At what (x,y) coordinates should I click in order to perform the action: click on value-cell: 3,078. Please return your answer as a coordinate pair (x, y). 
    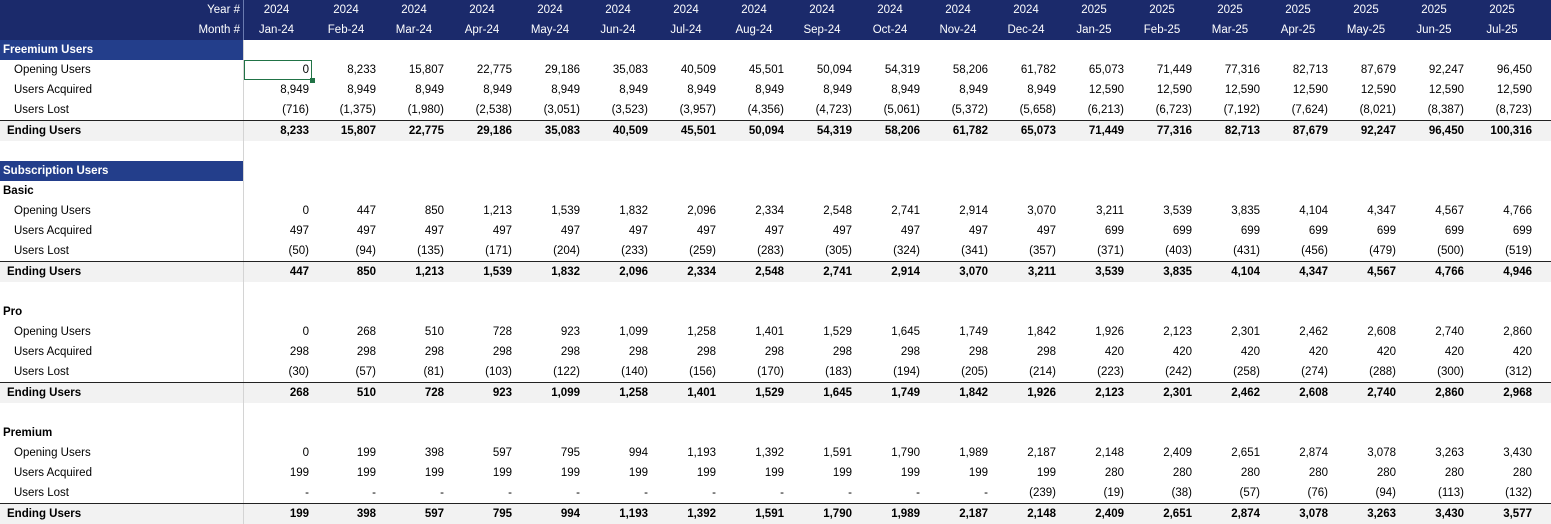
    Looking at the image, I should click on (1313, 514).